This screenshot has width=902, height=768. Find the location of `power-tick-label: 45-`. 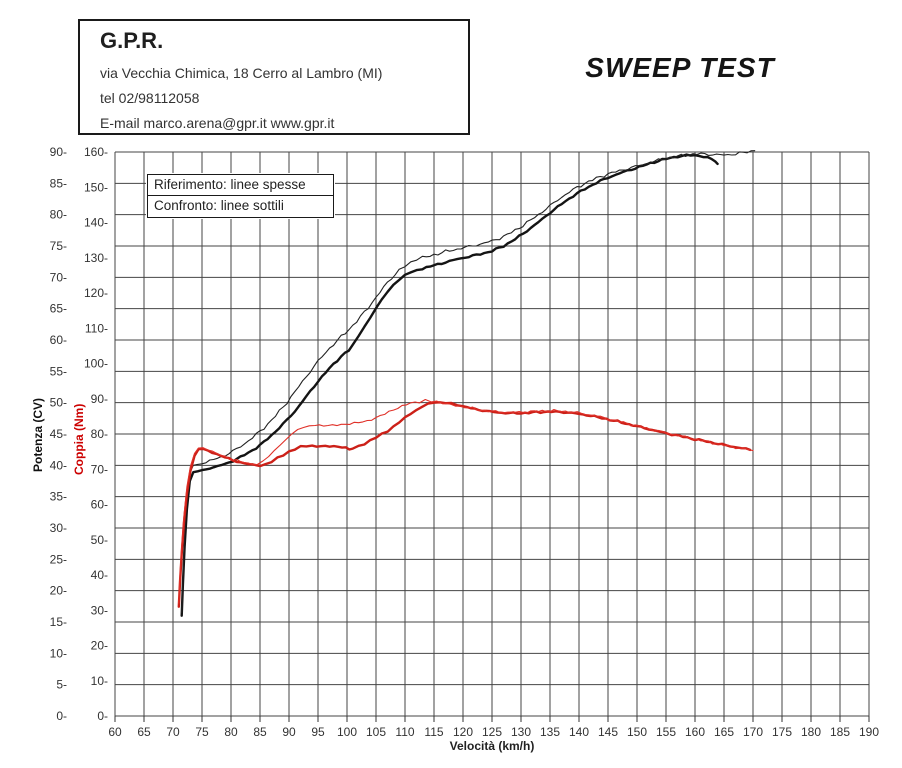

power-tick-label: 45- is located at coordinates (58, 434).